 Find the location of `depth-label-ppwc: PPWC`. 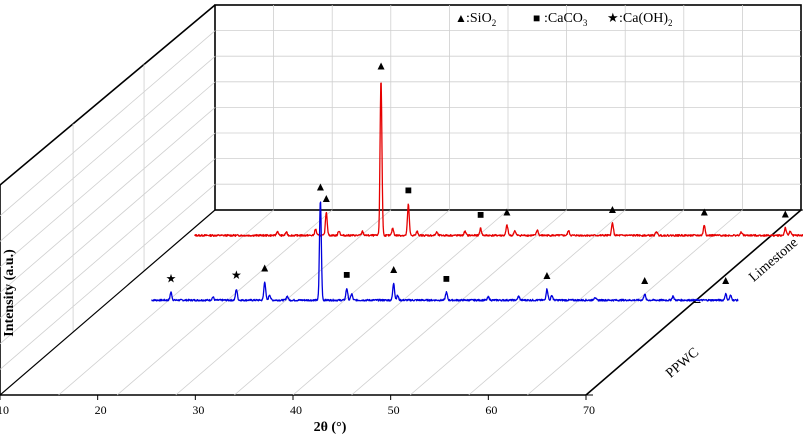

depth-label-ppwc: PPWC is located at coordinates (682, 363).